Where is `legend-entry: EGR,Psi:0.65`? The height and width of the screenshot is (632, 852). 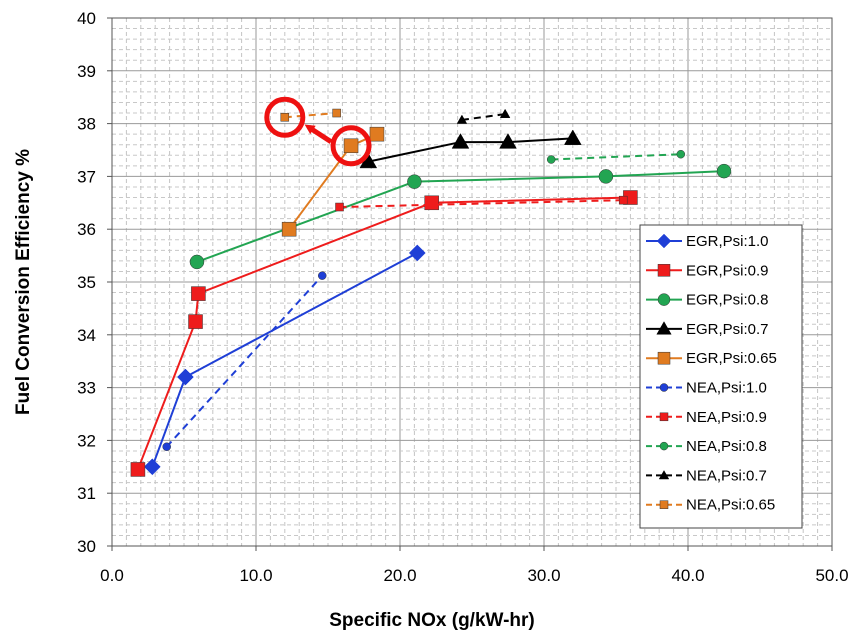 legend-entry: EGR,Psi:0.65 is located at coordinates (711, 358).